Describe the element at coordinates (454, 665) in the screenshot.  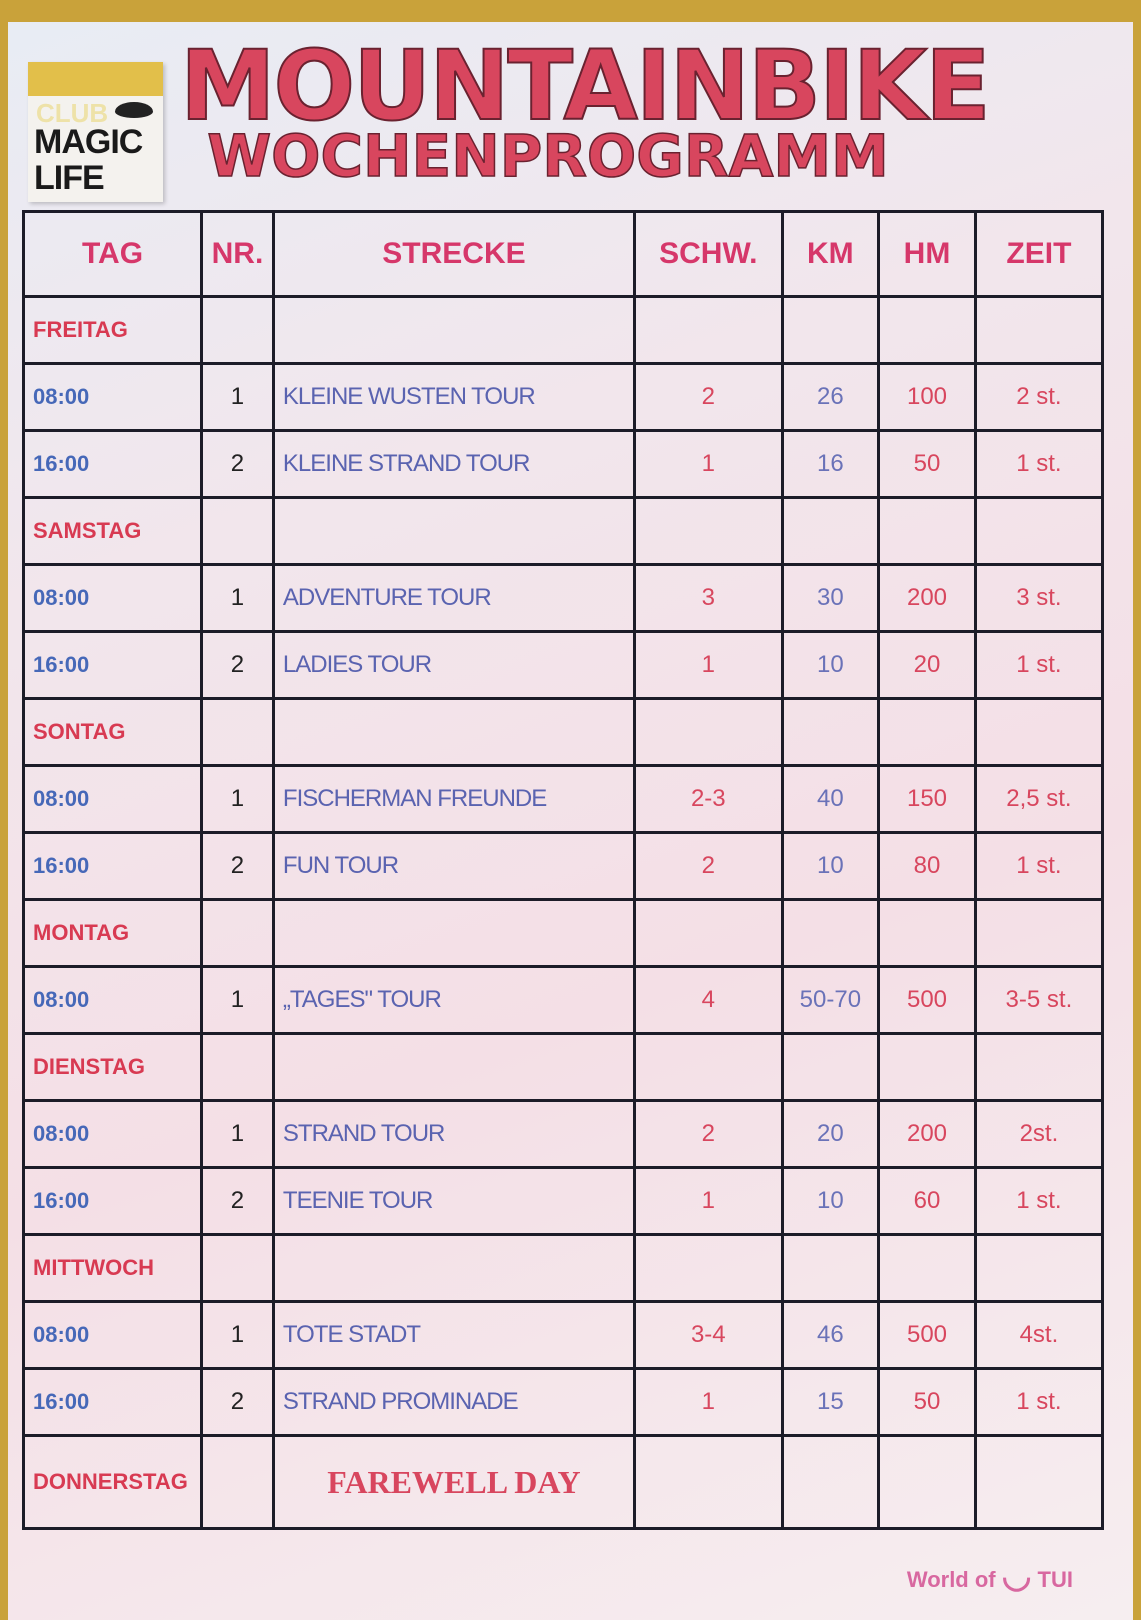
I see `tour-route: LADIES TOUR` at that location.